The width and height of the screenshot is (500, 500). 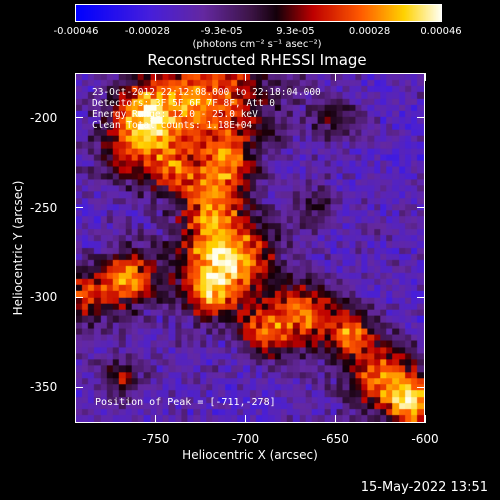 I want to click on colorbar-tick-label: 0.00046, so click(x=441, y=31).